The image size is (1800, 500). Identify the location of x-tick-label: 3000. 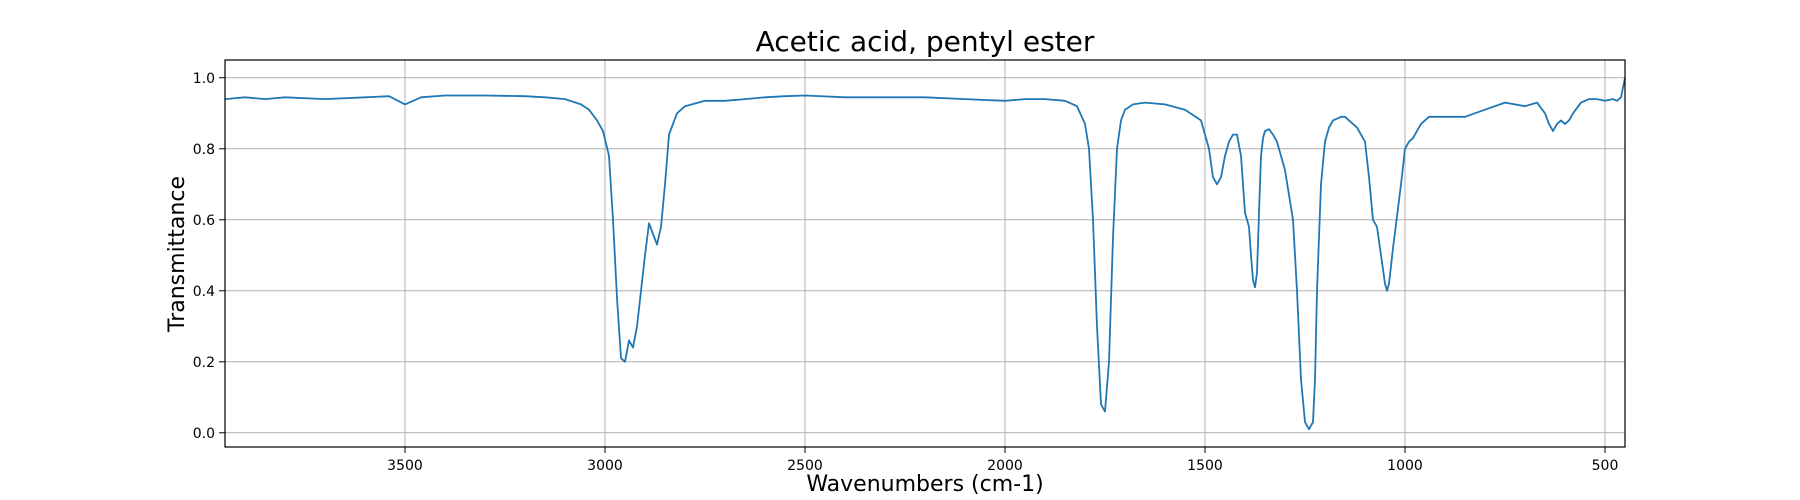
(605, 466).